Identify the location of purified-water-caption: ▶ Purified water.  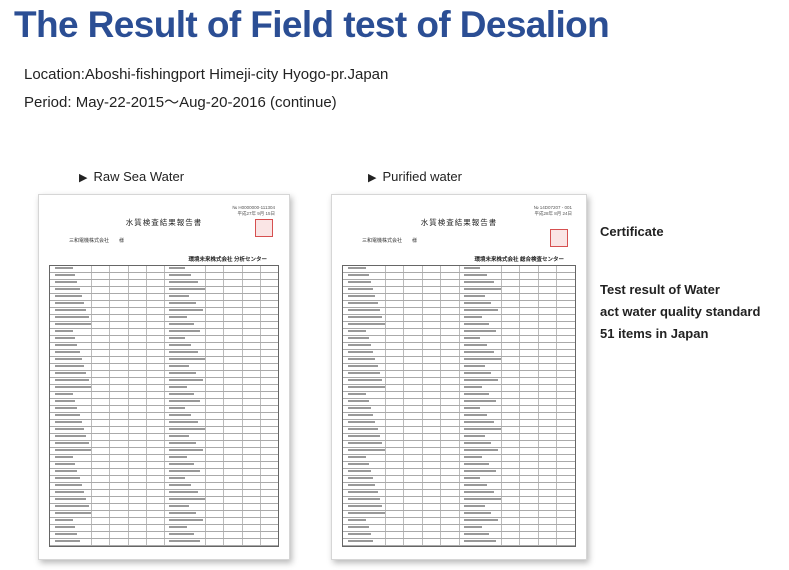
(415, 176).